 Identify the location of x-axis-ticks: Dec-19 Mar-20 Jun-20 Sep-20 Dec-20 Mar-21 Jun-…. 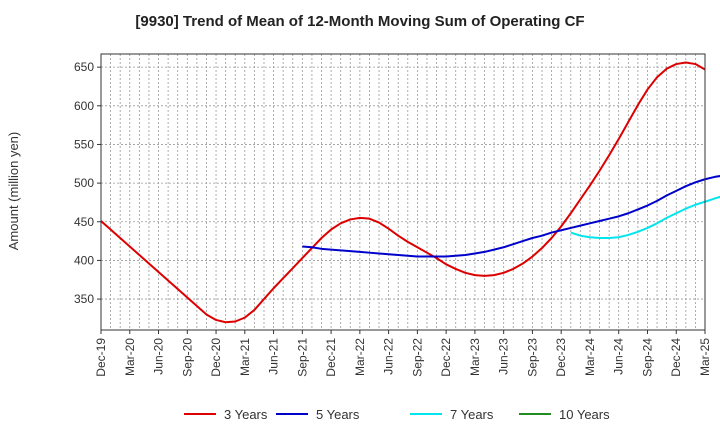
(403, 353).